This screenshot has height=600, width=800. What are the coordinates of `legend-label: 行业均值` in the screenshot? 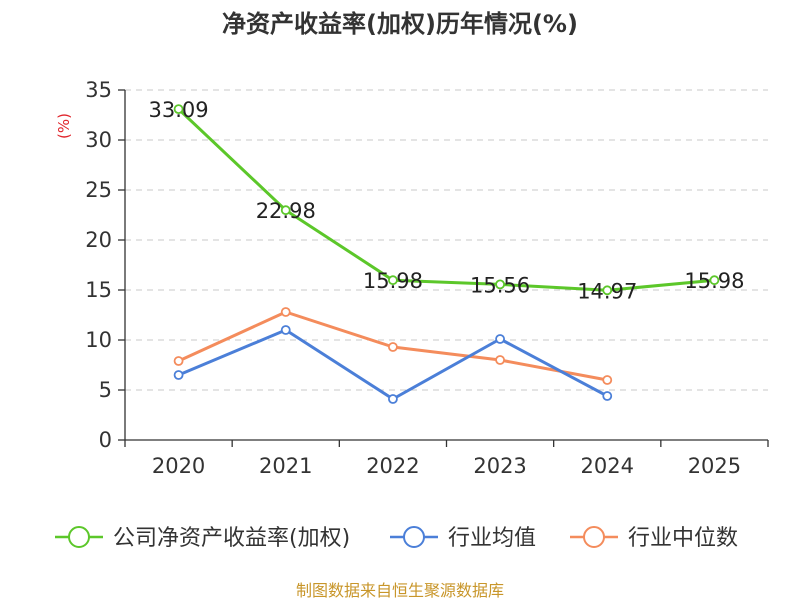 It's located at (492, 538).